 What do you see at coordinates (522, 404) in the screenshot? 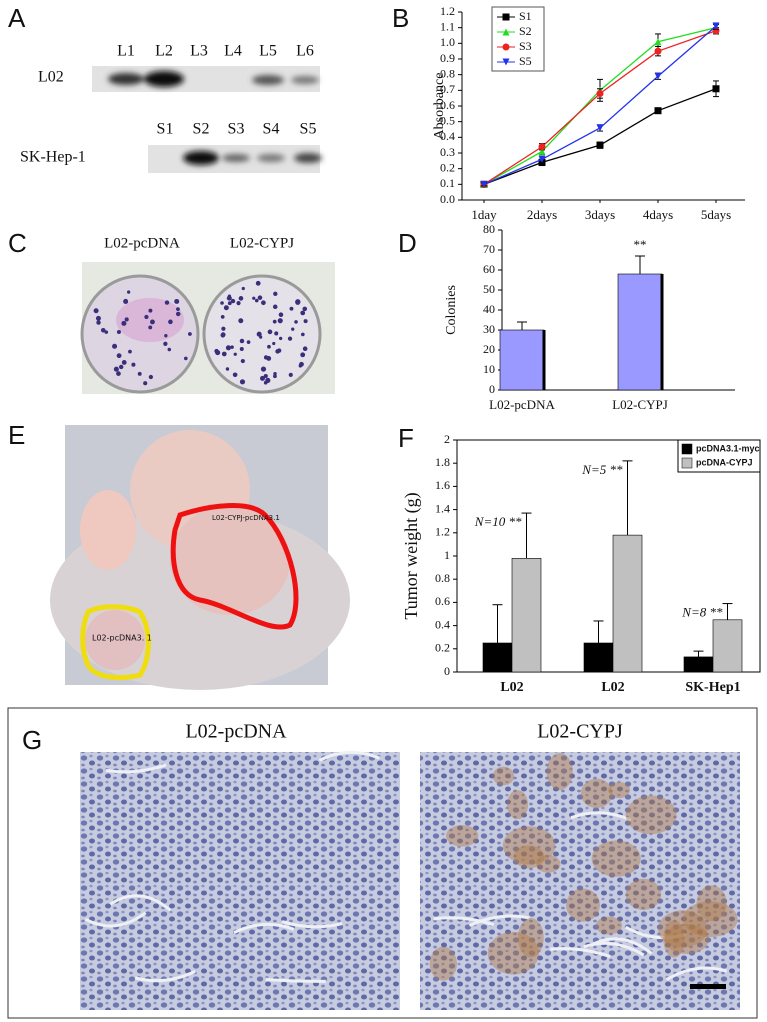
I see `x-tick-label: L02-pcDNA` at bounding box center [522, 404].